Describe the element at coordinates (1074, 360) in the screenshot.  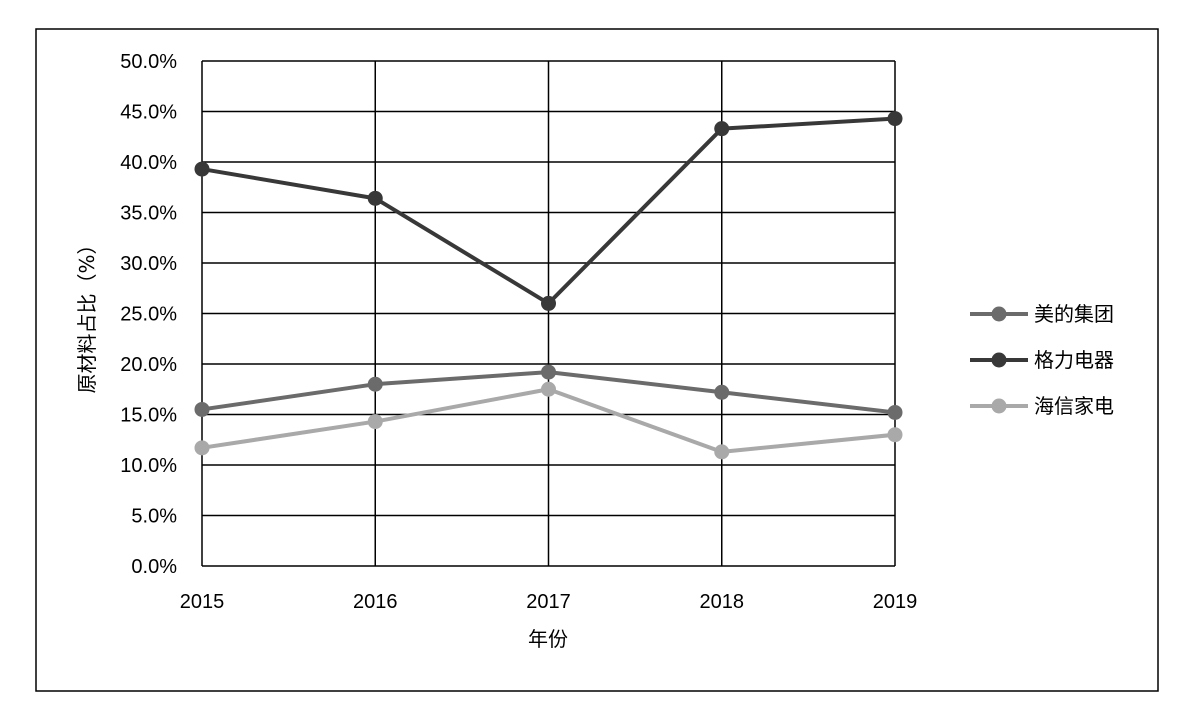
I see `legend-label: 格力电器` at that location.